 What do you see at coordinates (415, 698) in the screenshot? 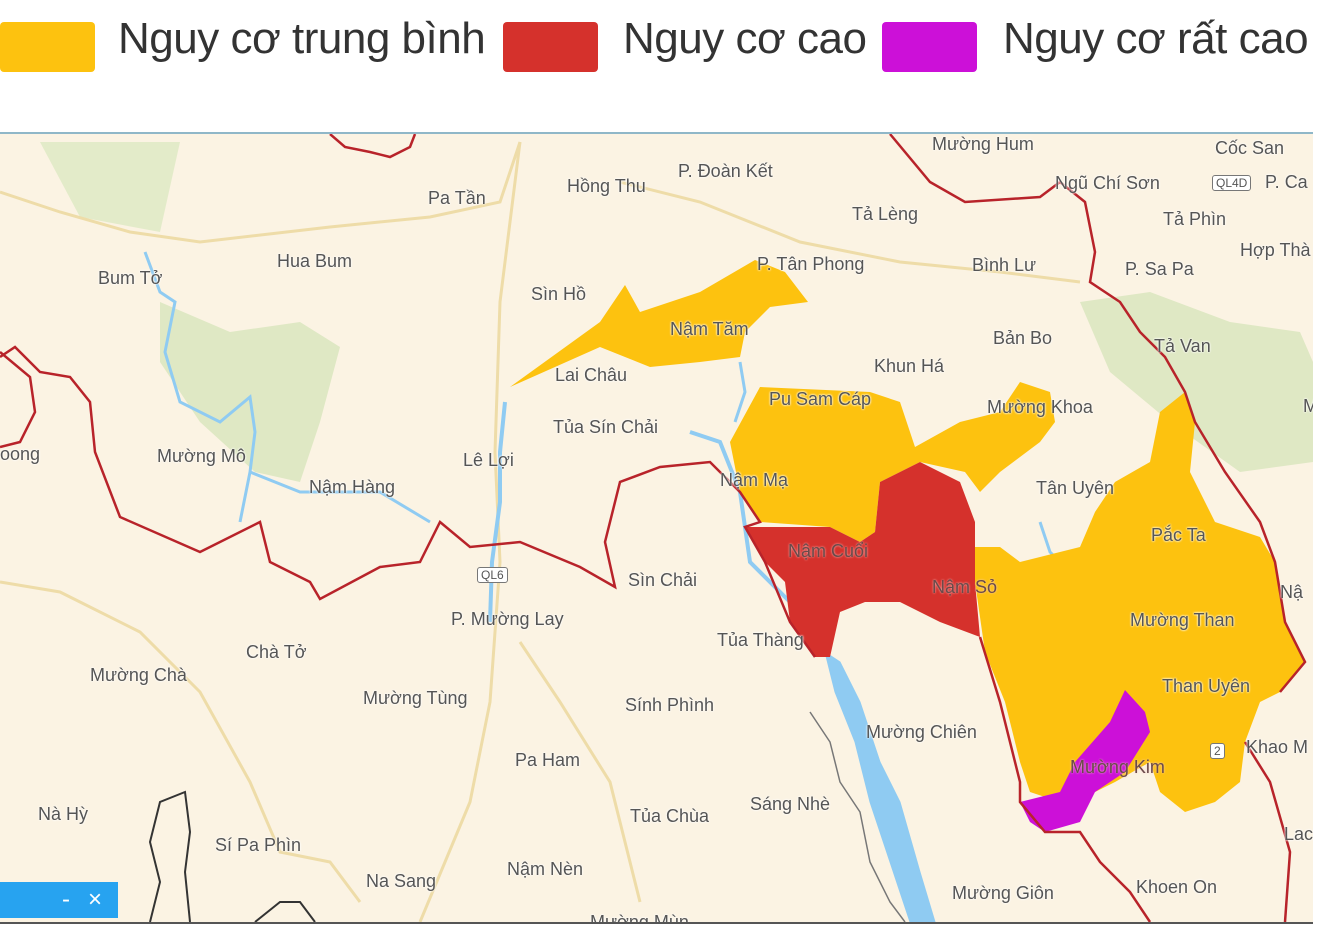
I see `place-label: Mường Tùng` at bounding box center [415, 698].